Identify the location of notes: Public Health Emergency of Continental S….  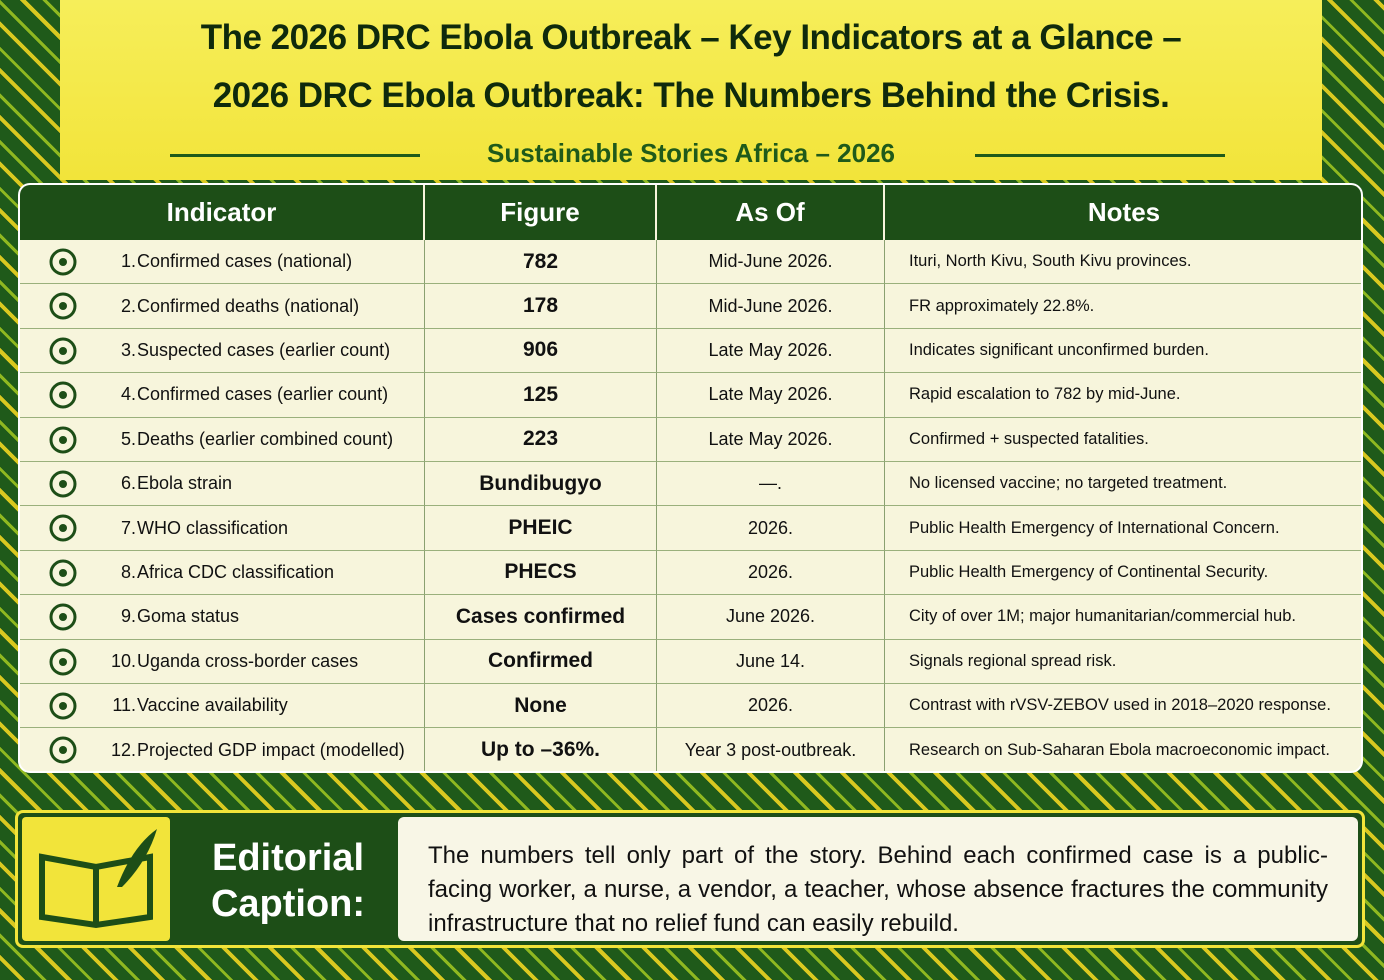
(1123, 573).